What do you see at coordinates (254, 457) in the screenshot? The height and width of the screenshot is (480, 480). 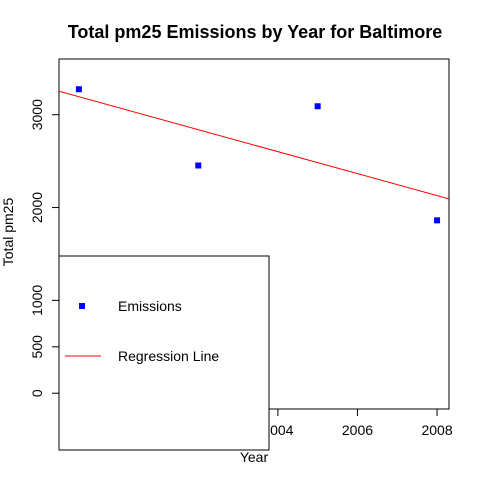 I see `x-axis-label: Year` at bounding box center [254, 457].